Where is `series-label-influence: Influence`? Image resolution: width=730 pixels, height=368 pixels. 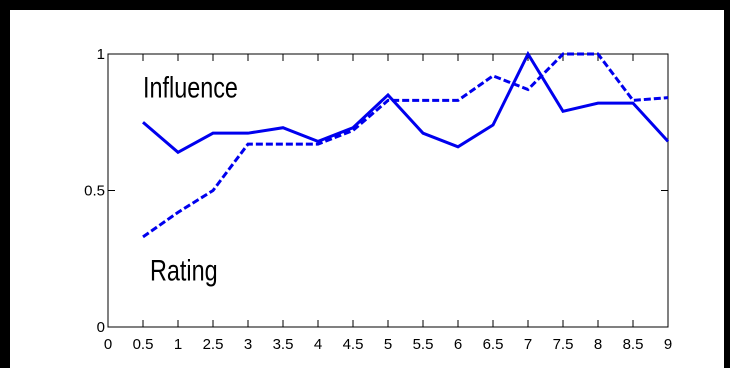 series-label-influence: Influence is located at coordinates (190, 87).